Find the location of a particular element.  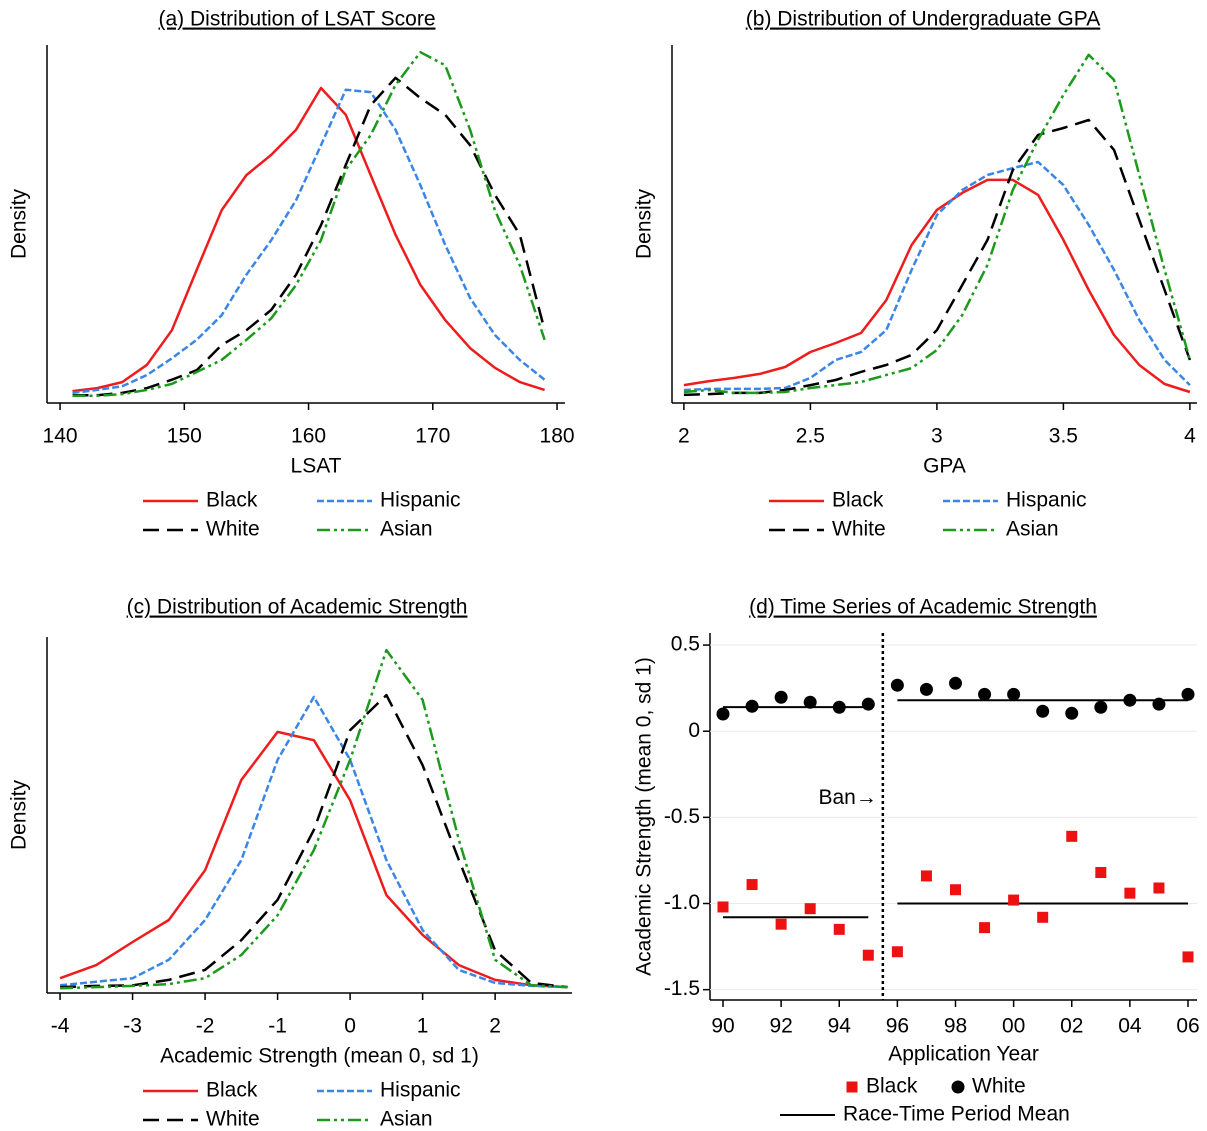

x-tick-label: -2 is located at coordinates (205, 1026).